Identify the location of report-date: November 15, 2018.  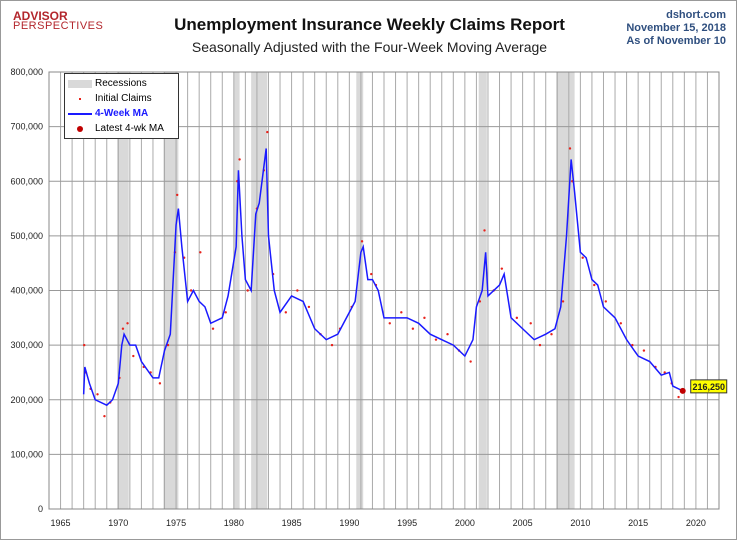
(676, 28).